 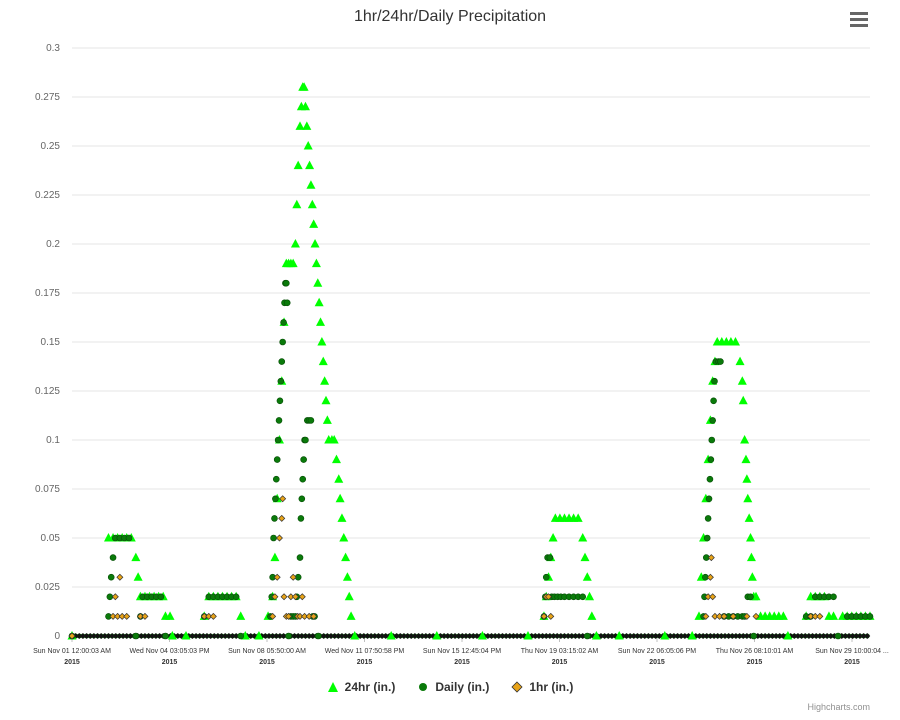 I want to click on legend-item-1hr: 1hr (in.), so click(x=542, y=687).